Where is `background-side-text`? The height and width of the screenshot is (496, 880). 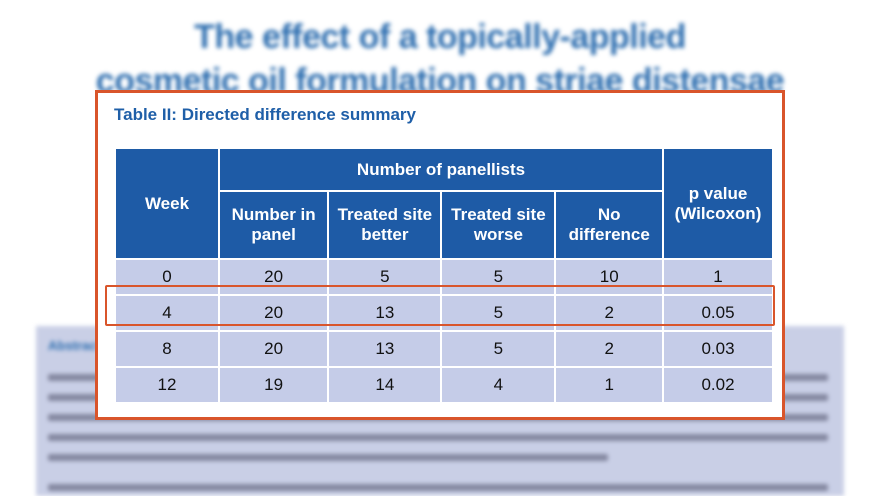
background-side-text is located at coordinates (825, 252).